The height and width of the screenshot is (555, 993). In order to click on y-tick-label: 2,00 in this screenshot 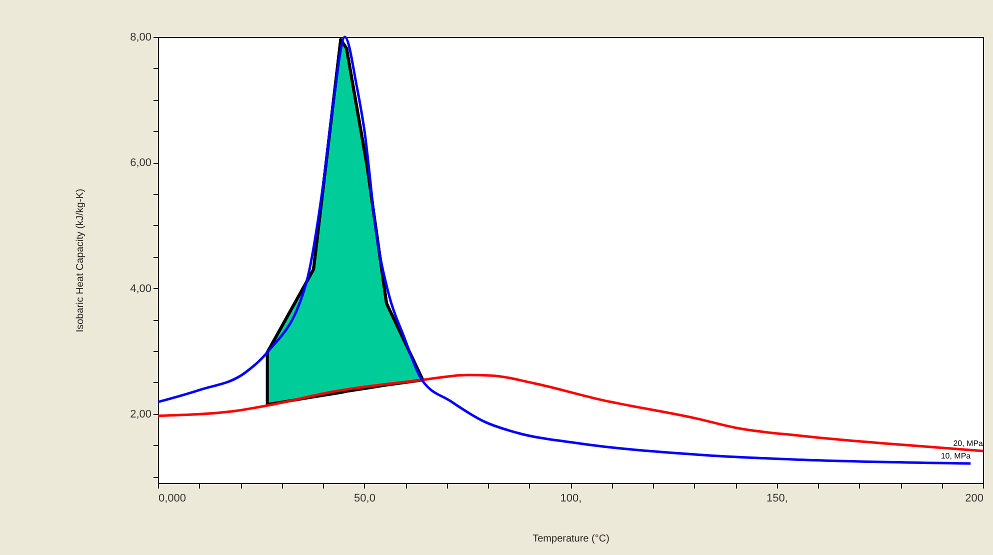, I will do `click(141, 414)`.